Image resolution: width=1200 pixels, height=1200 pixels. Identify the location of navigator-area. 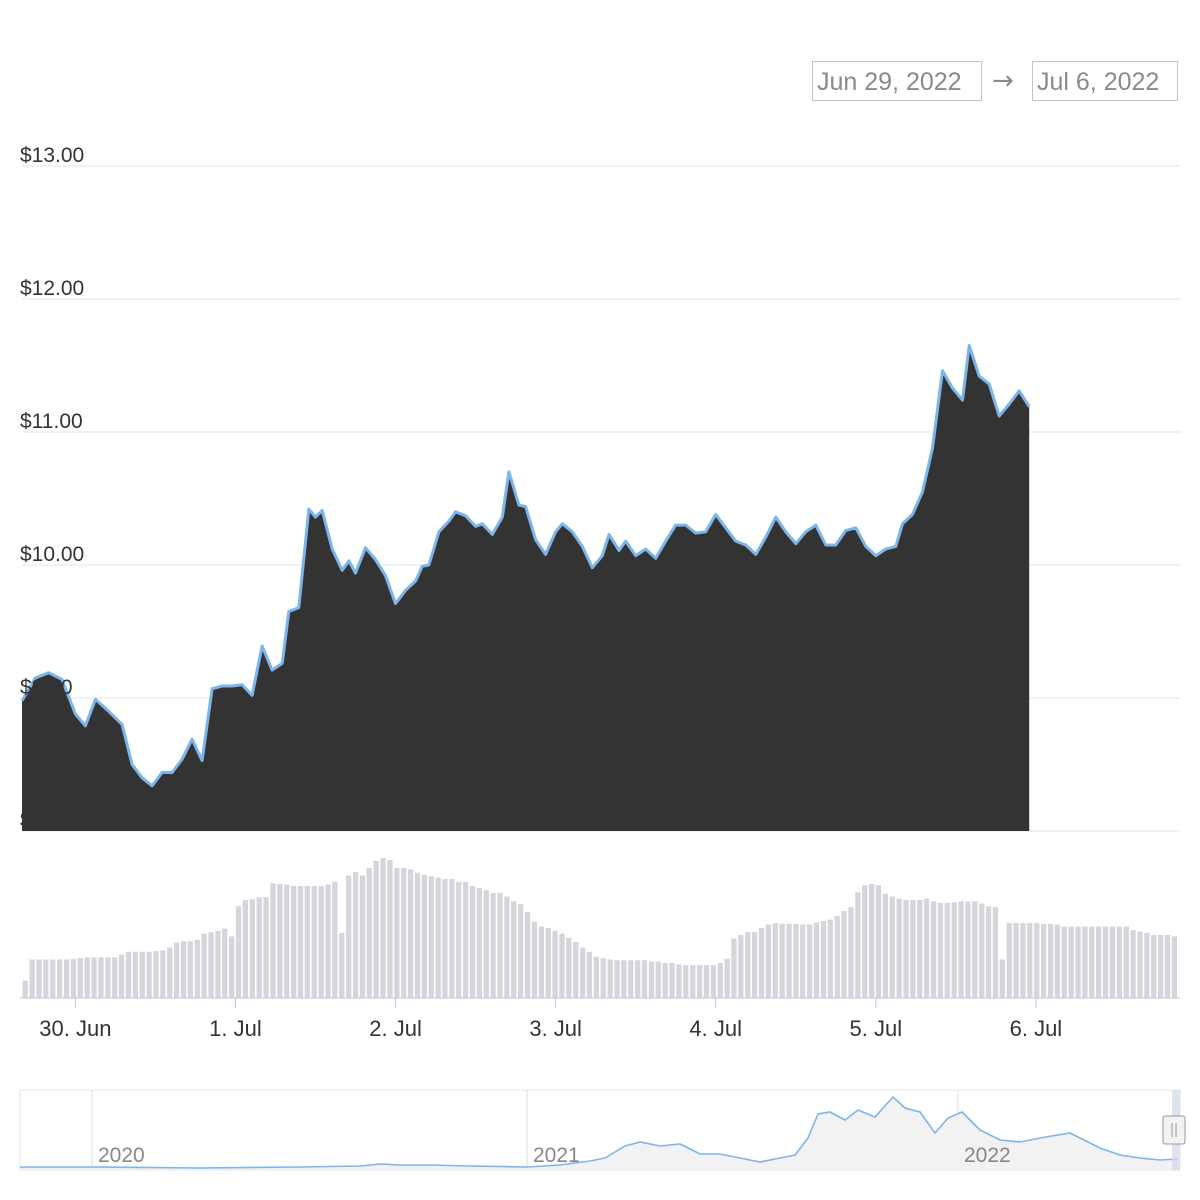
(599, 1133).